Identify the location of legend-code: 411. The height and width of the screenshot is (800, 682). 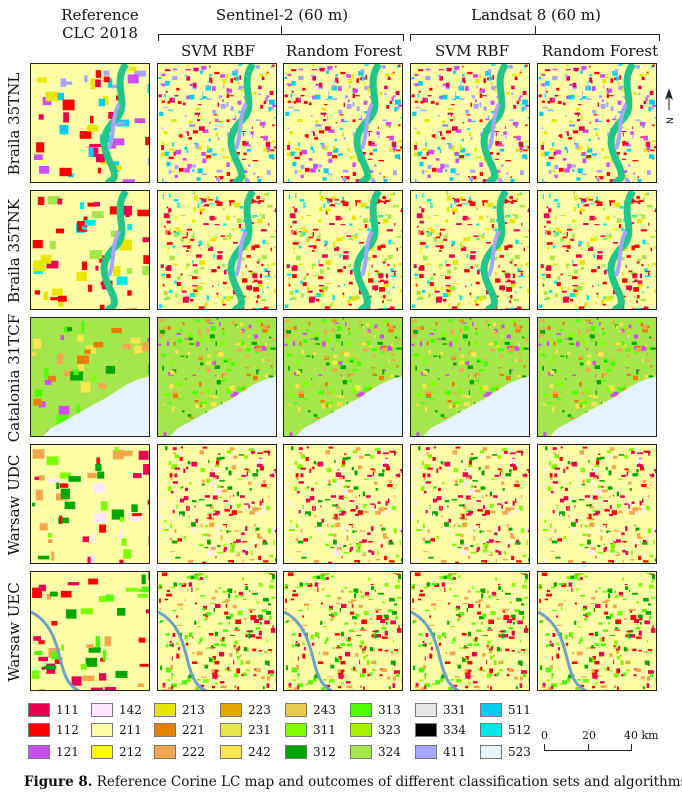
(454, 752).